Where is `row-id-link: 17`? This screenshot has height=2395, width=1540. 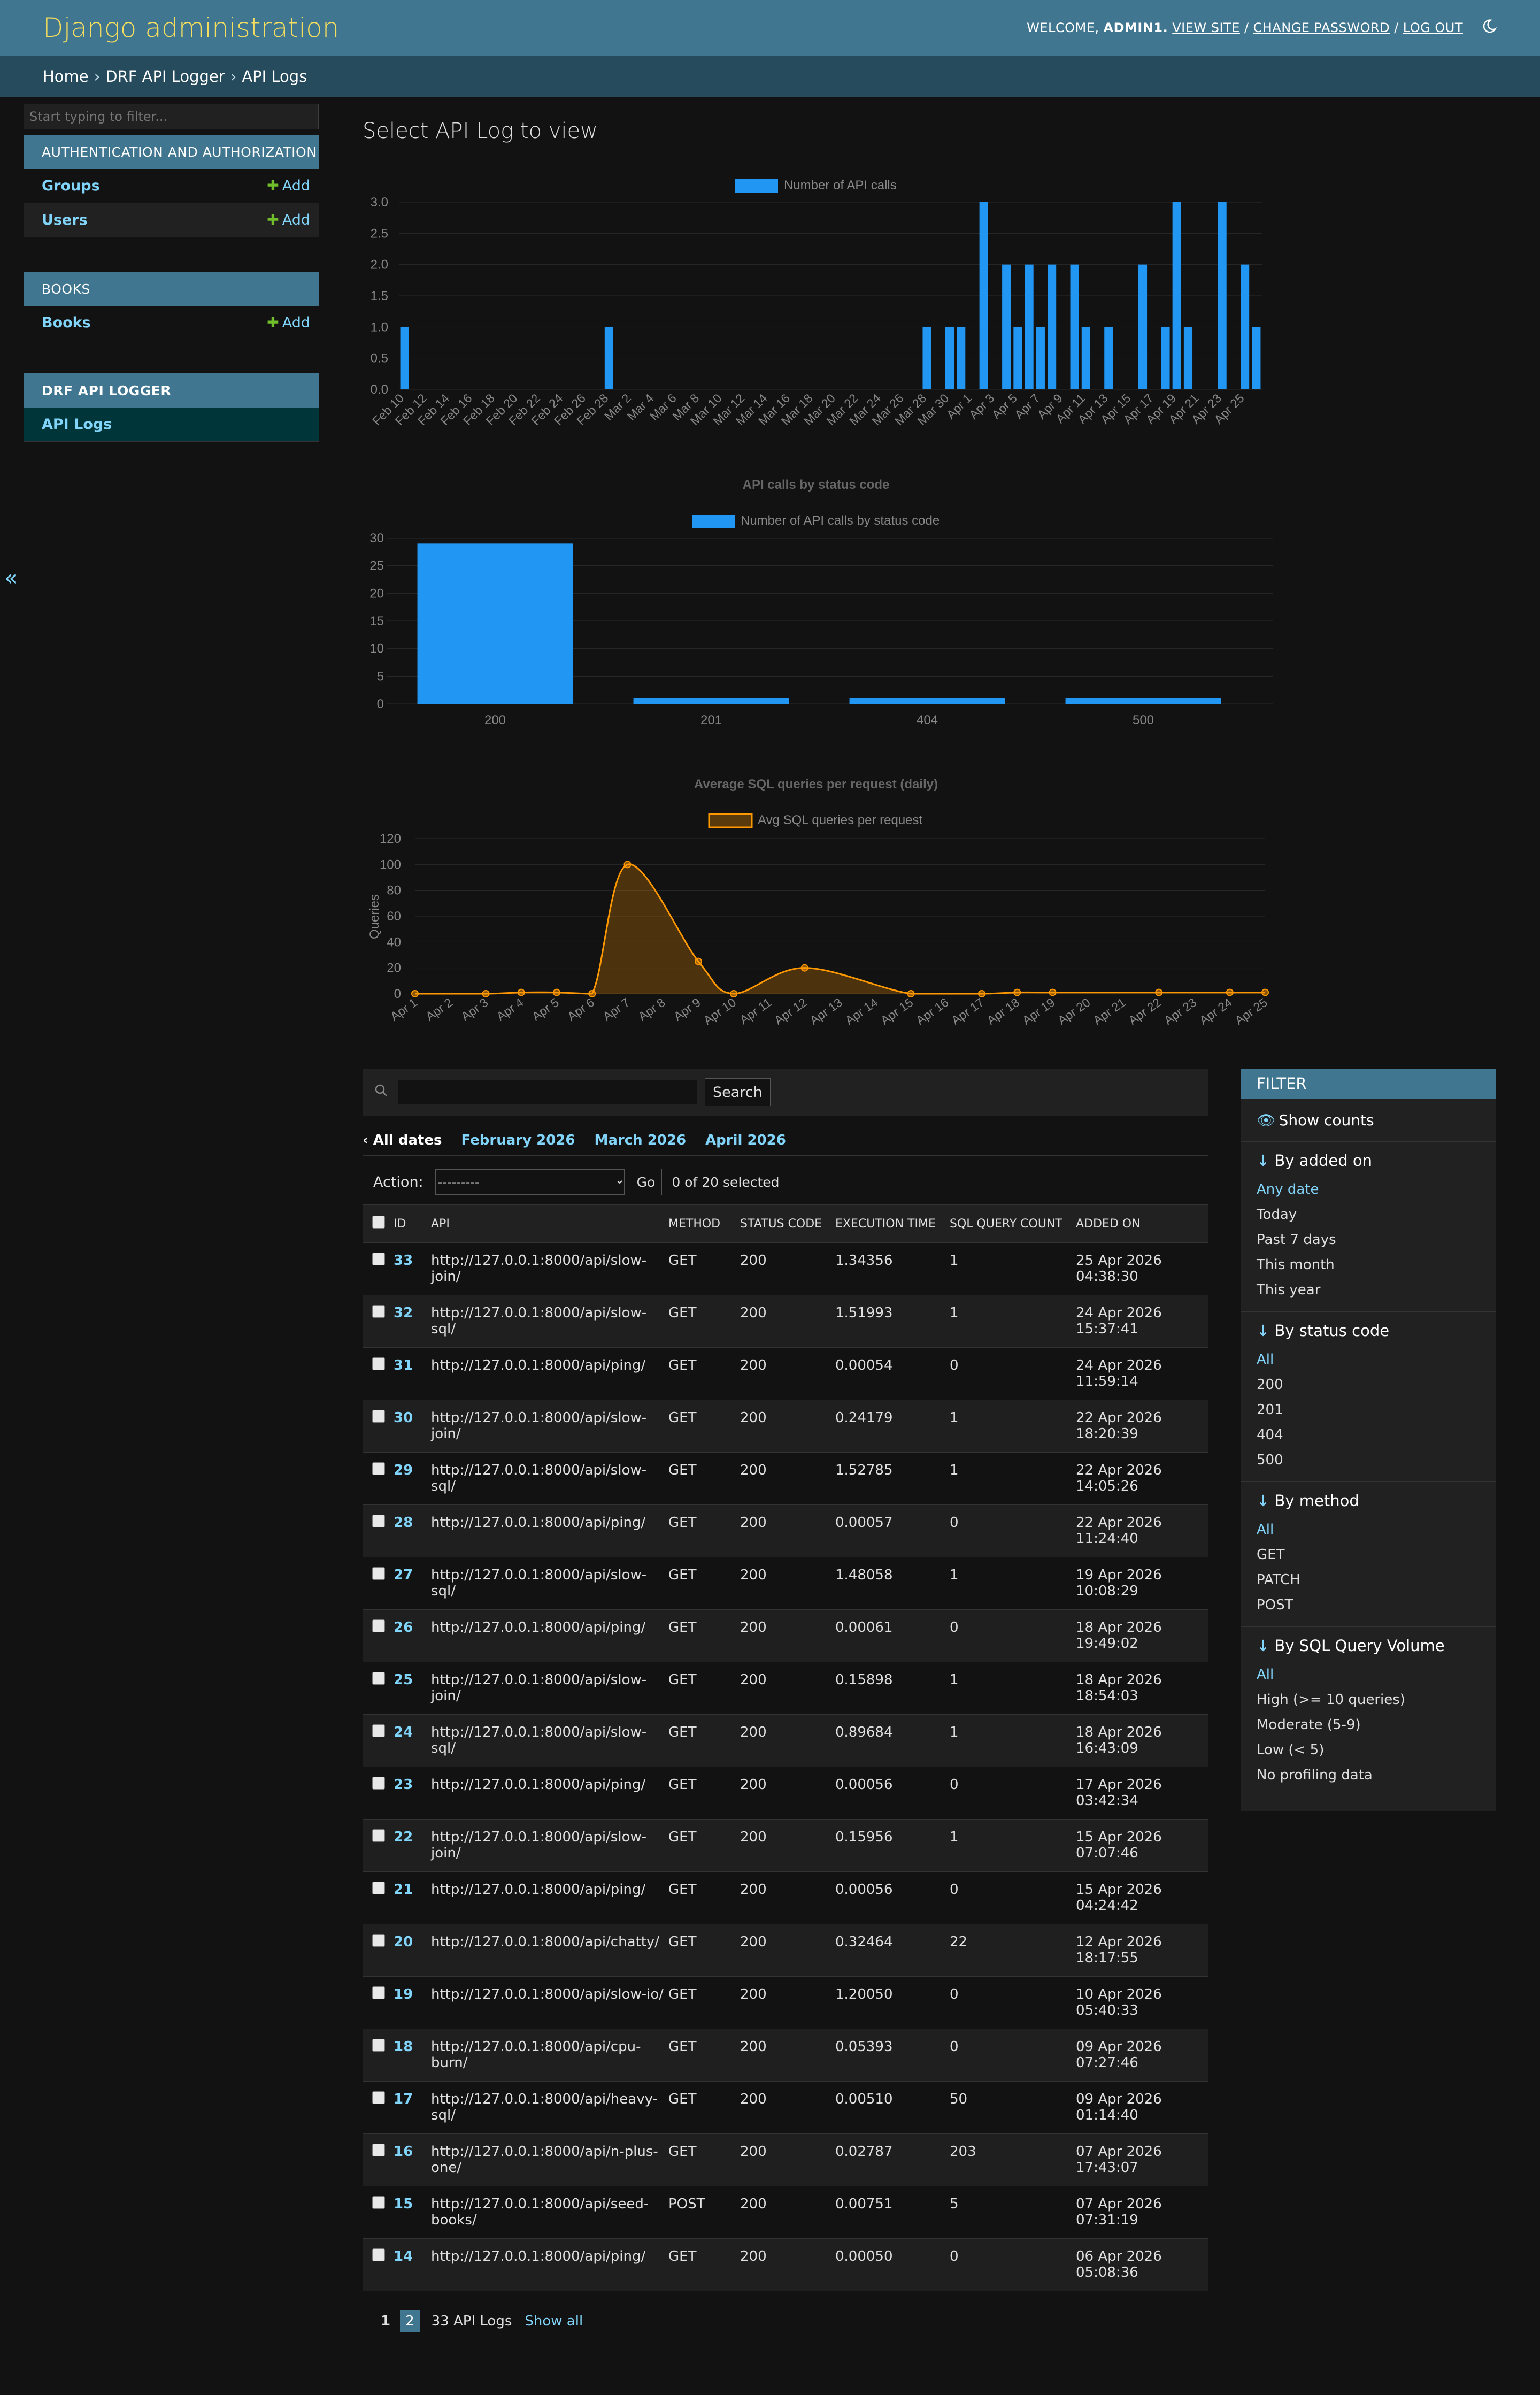
row-id-link: 17 is located at coordinates (403, 2099).